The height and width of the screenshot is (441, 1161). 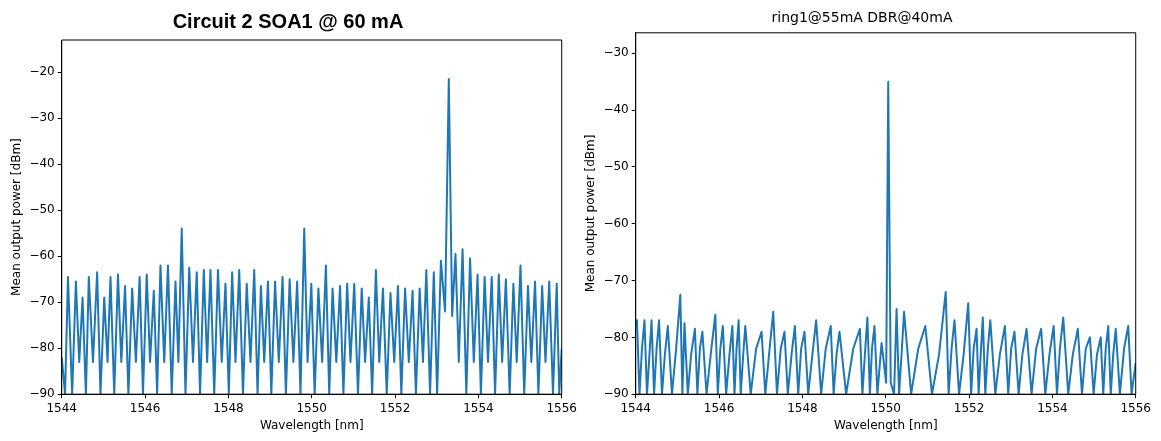 I want to click on chart-title: Circuit 2 SOA1 @ 60 mA, so click(x=288, y=20).